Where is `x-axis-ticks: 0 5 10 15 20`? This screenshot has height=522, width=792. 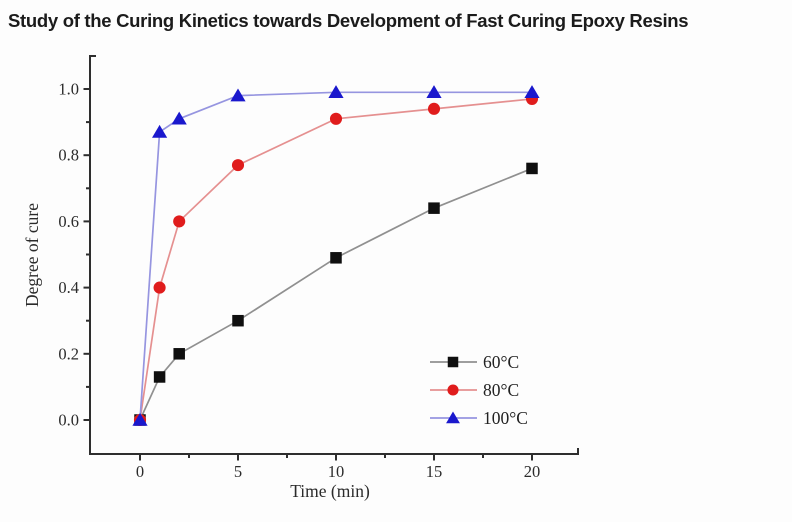
x-axis-ticks: 0 5 10 15 20 is located at coordinates (357, 464).